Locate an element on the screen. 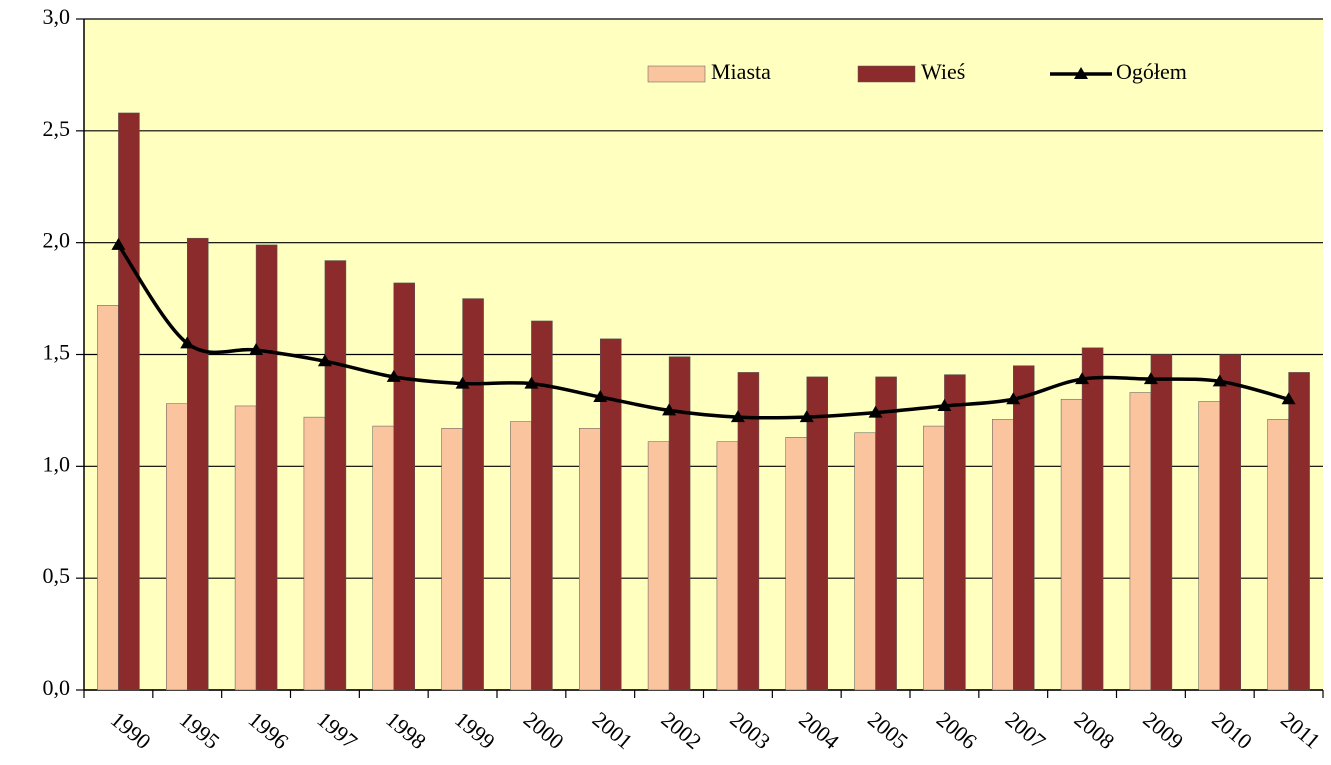  x-tick-label: 1997 is located at coordinates (337, 730).